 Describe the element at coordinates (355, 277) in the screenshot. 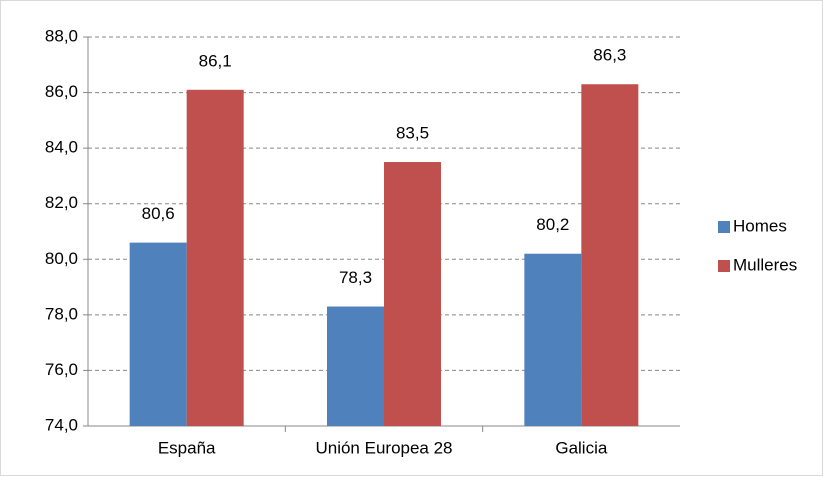

I see `data-label: 78,3` at that location.